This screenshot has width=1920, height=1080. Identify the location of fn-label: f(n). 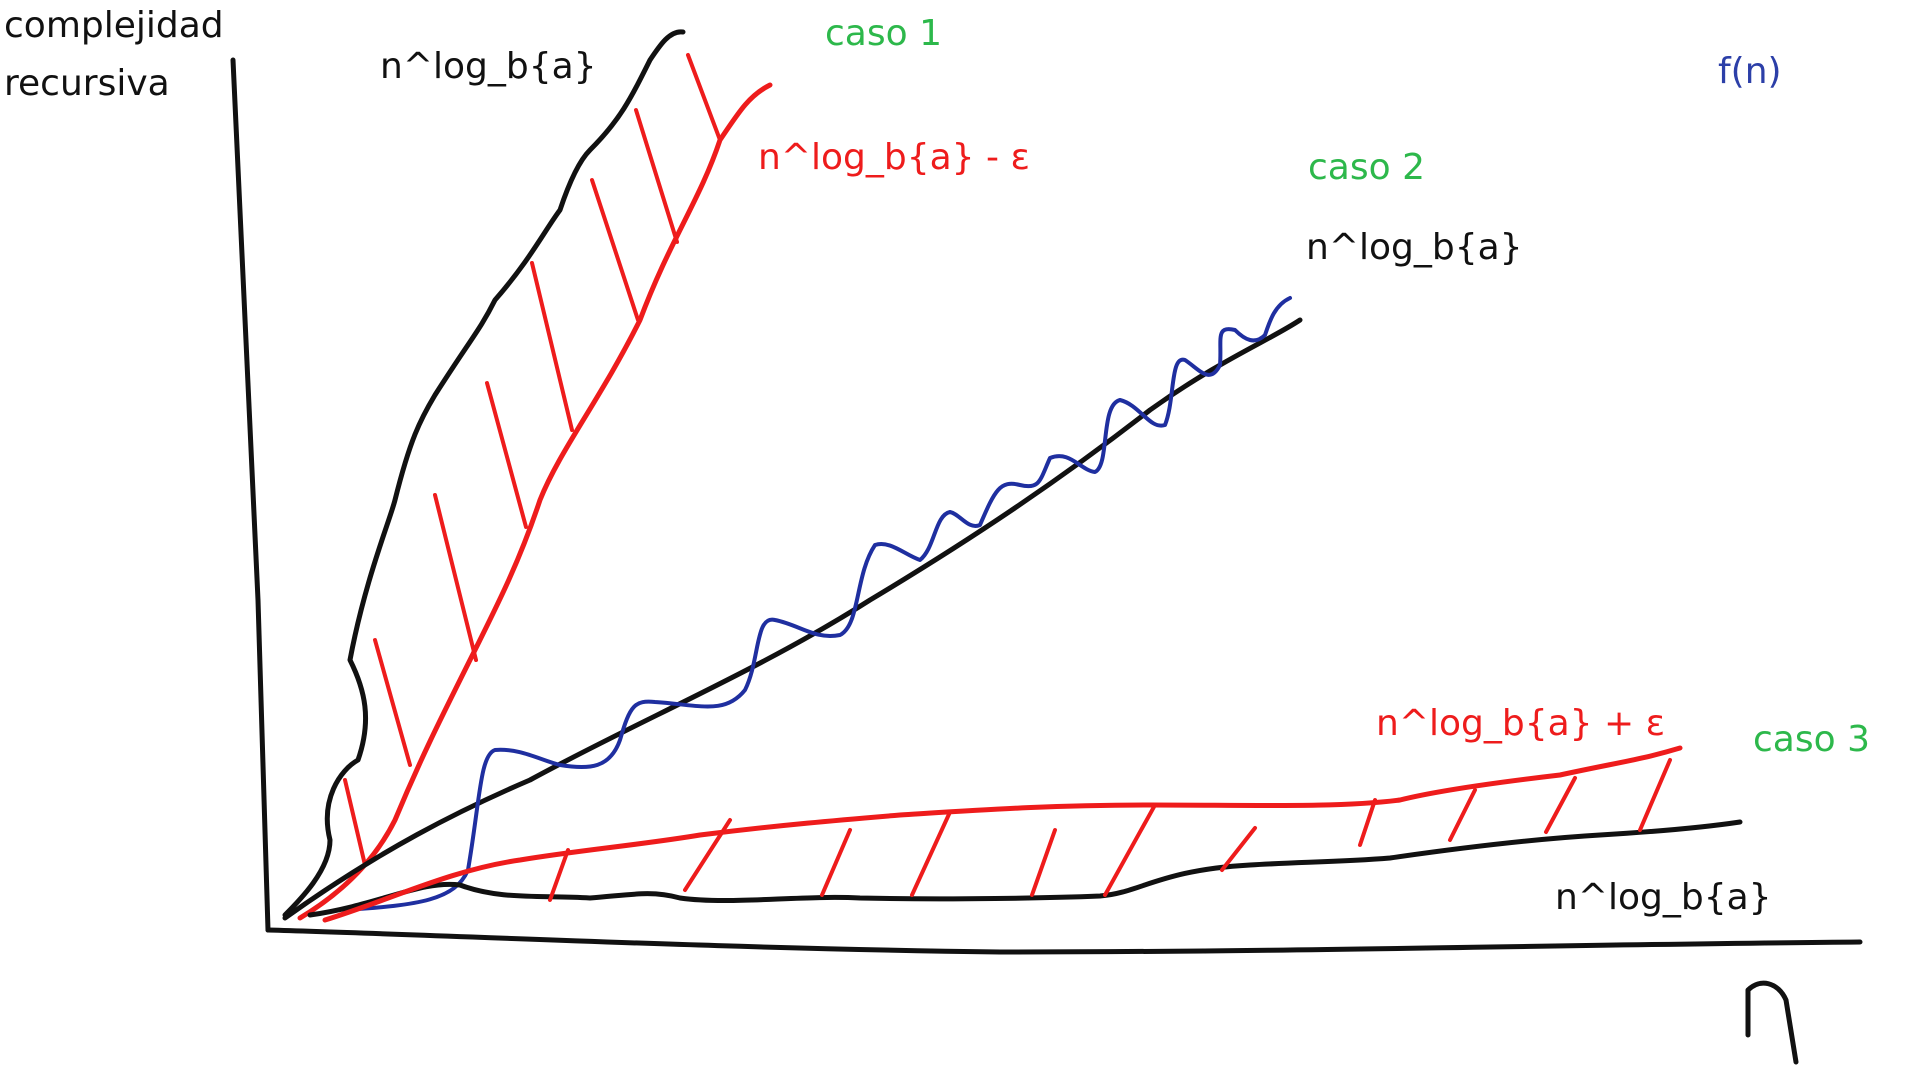
(1750, 71).